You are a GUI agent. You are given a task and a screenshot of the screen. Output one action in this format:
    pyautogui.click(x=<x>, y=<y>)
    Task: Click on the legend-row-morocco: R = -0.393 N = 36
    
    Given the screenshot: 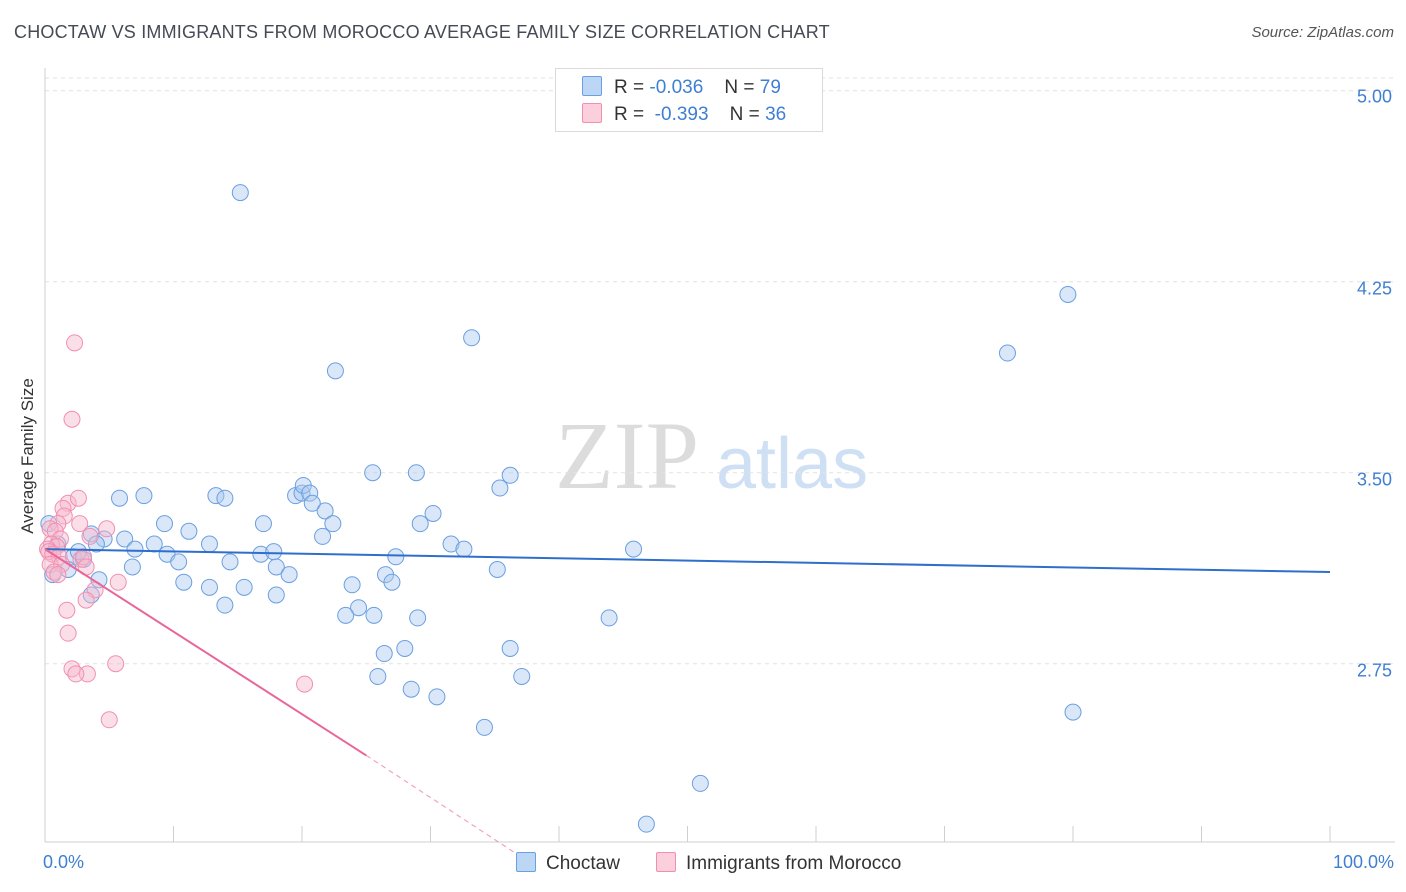 What is the action you would take?
    pyautogui.click(x=684, y=114)
    